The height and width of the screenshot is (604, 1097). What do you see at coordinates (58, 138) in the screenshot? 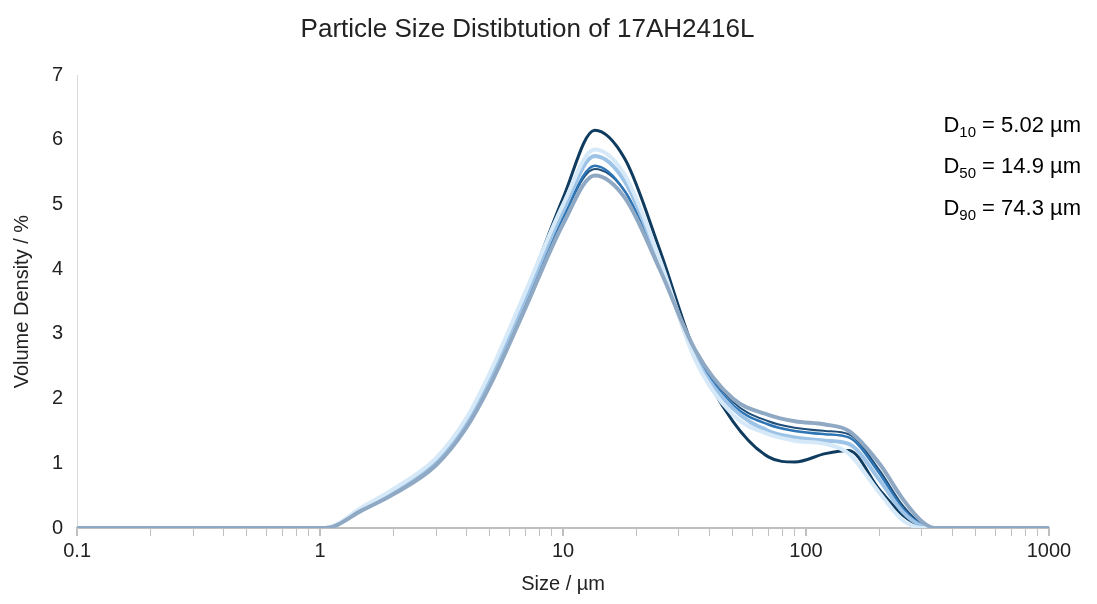
I see `y-tick-label: 6` at bounding box center [58, 138].